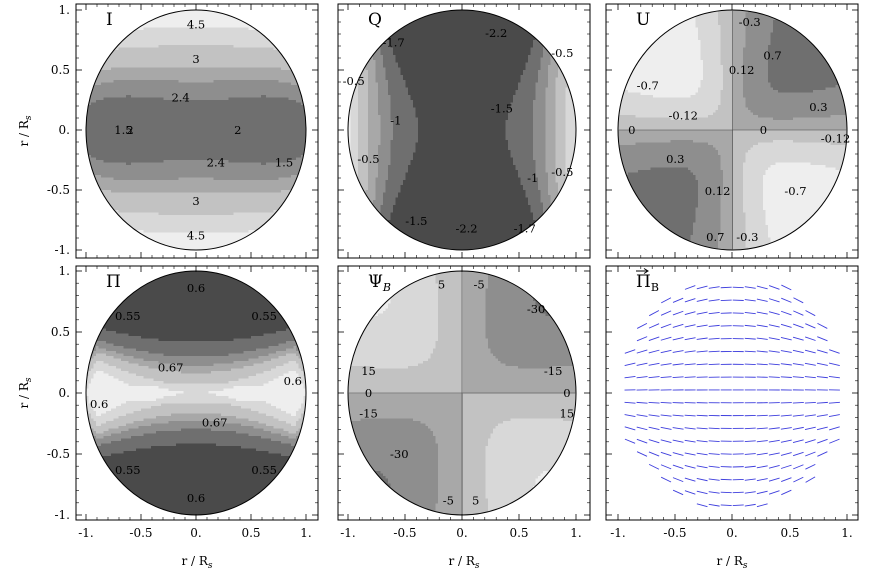  Describe the element at coordinates (416, 221) in the screenshot. I see `contour-label: -1.5` at that location.